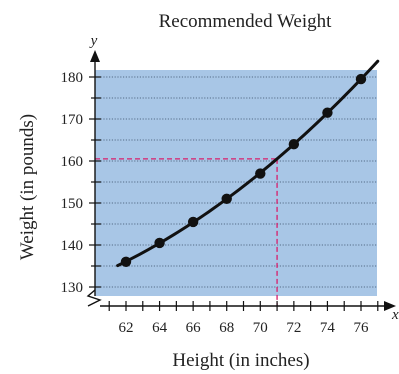 This screenshot has width=399, height=374. I want to click on y-tick-label: 170, so click(72, 120).